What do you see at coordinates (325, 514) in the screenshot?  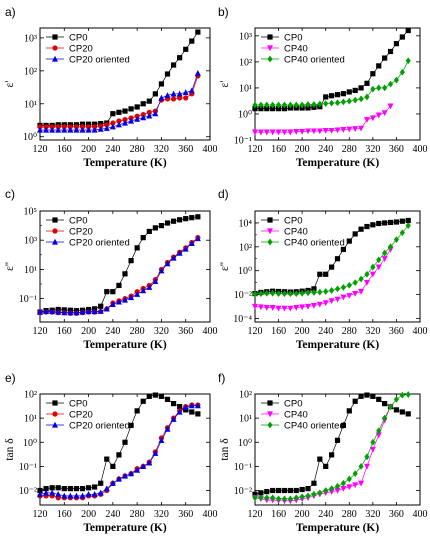 I see `x-tick-label: 240` at bounding box center [325, 514].